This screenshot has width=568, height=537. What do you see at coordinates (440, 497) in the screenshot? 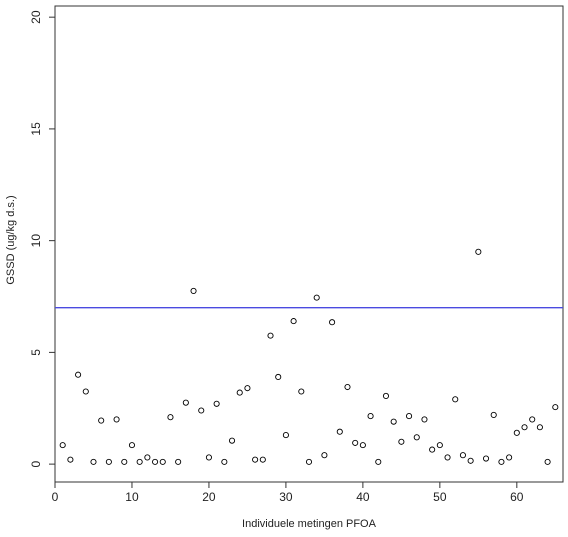
I see `x-tick-label: 50` at bounding box center [440, 497].